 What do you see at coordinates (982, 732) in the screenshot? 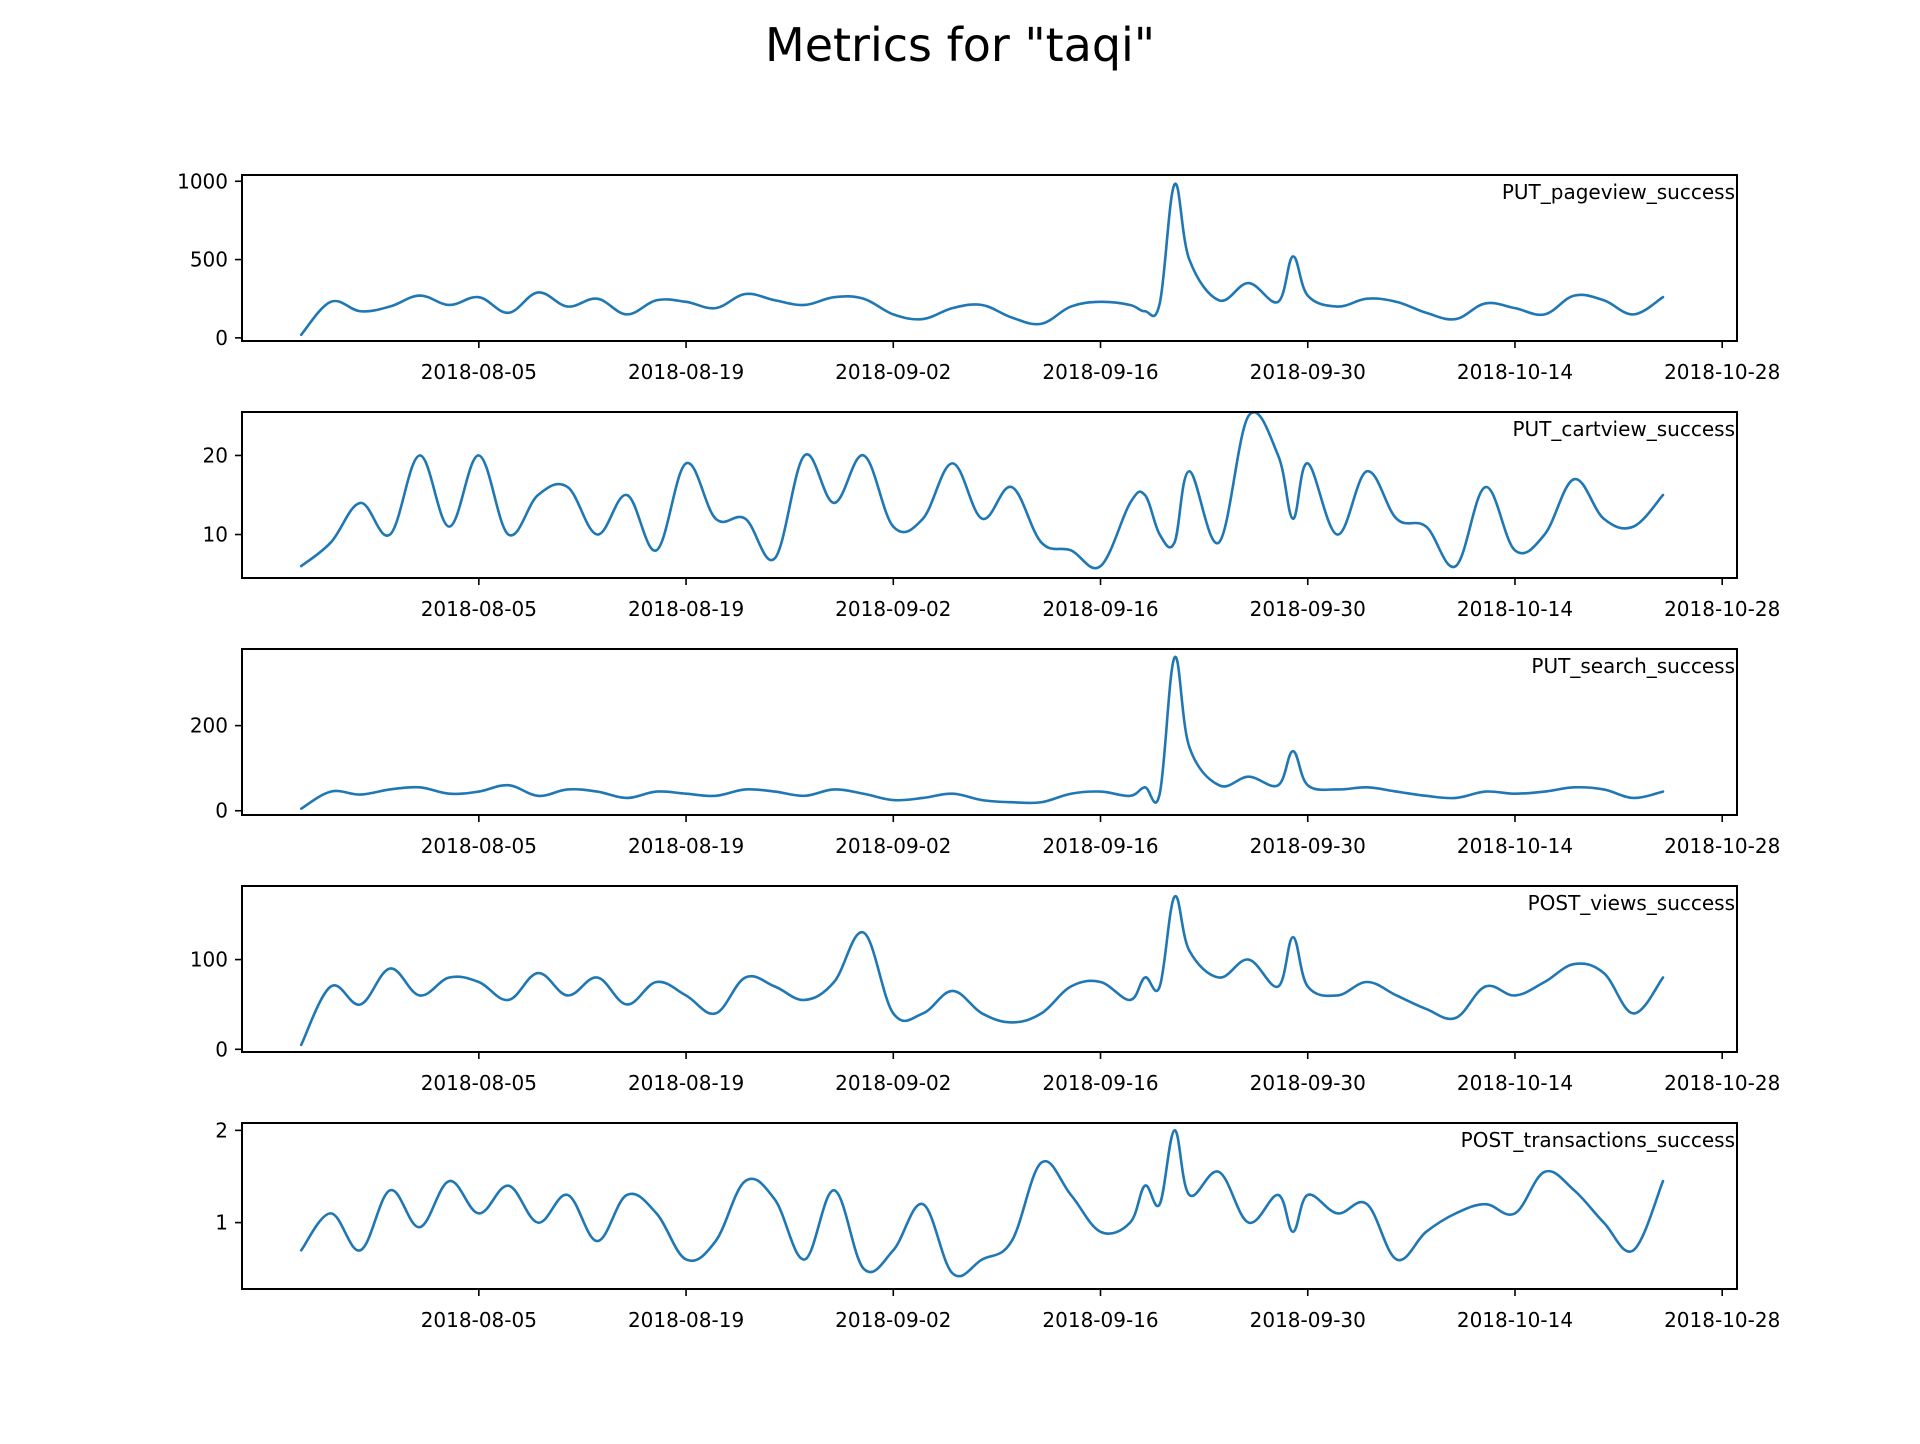
I see `series-line-PUT_search_success` at bounding box center [982, 732].